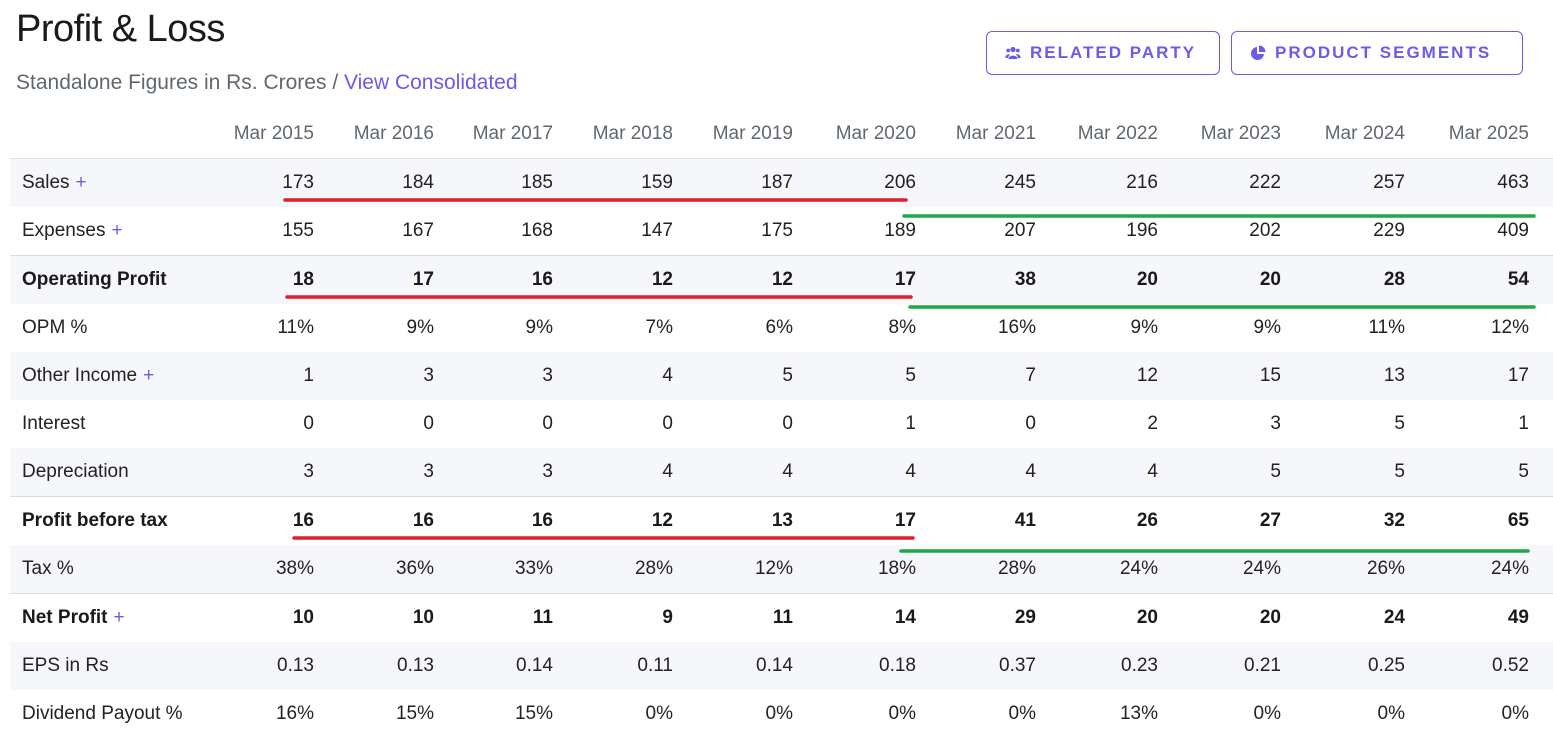 The height and width of the screenshot is (738, 1553). I want to click on table-row-operating-profit: Operating Profit 18 17 16 12 12 17 38 20 20 28 54, so click(781, 279).